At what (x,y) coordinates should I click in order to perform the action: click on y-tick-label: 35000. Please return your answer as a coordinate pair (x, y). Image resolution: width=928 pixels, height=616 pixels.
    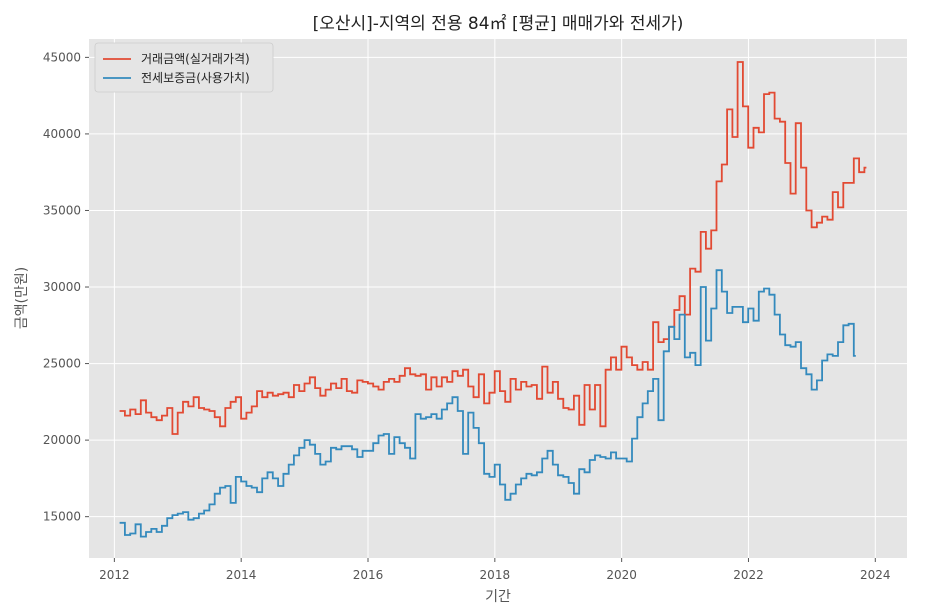
    Looking at the image, I should click on (62, 210).